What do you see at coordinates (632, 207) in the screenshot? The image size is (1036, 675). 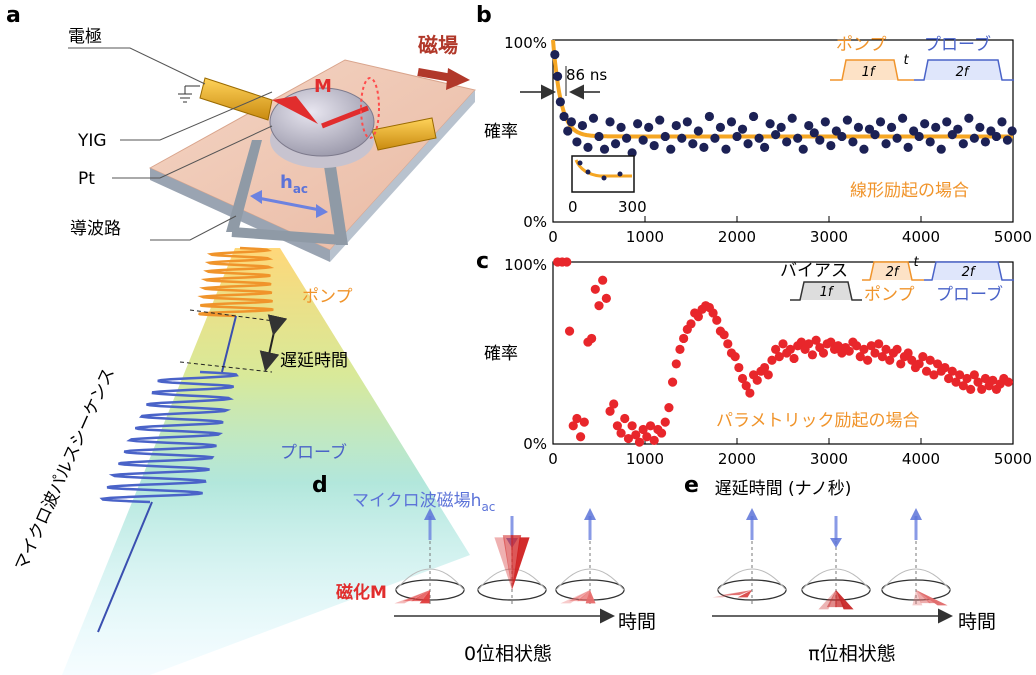 I see `inset-tick-300: 300` at bounding box center [632, 207].